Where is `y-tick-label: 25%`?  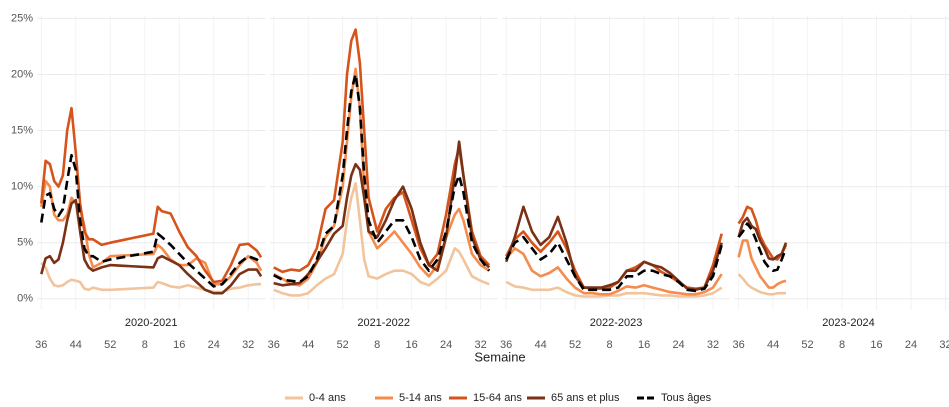
y-tick-label: 25% is located at coordinates (22, 18).